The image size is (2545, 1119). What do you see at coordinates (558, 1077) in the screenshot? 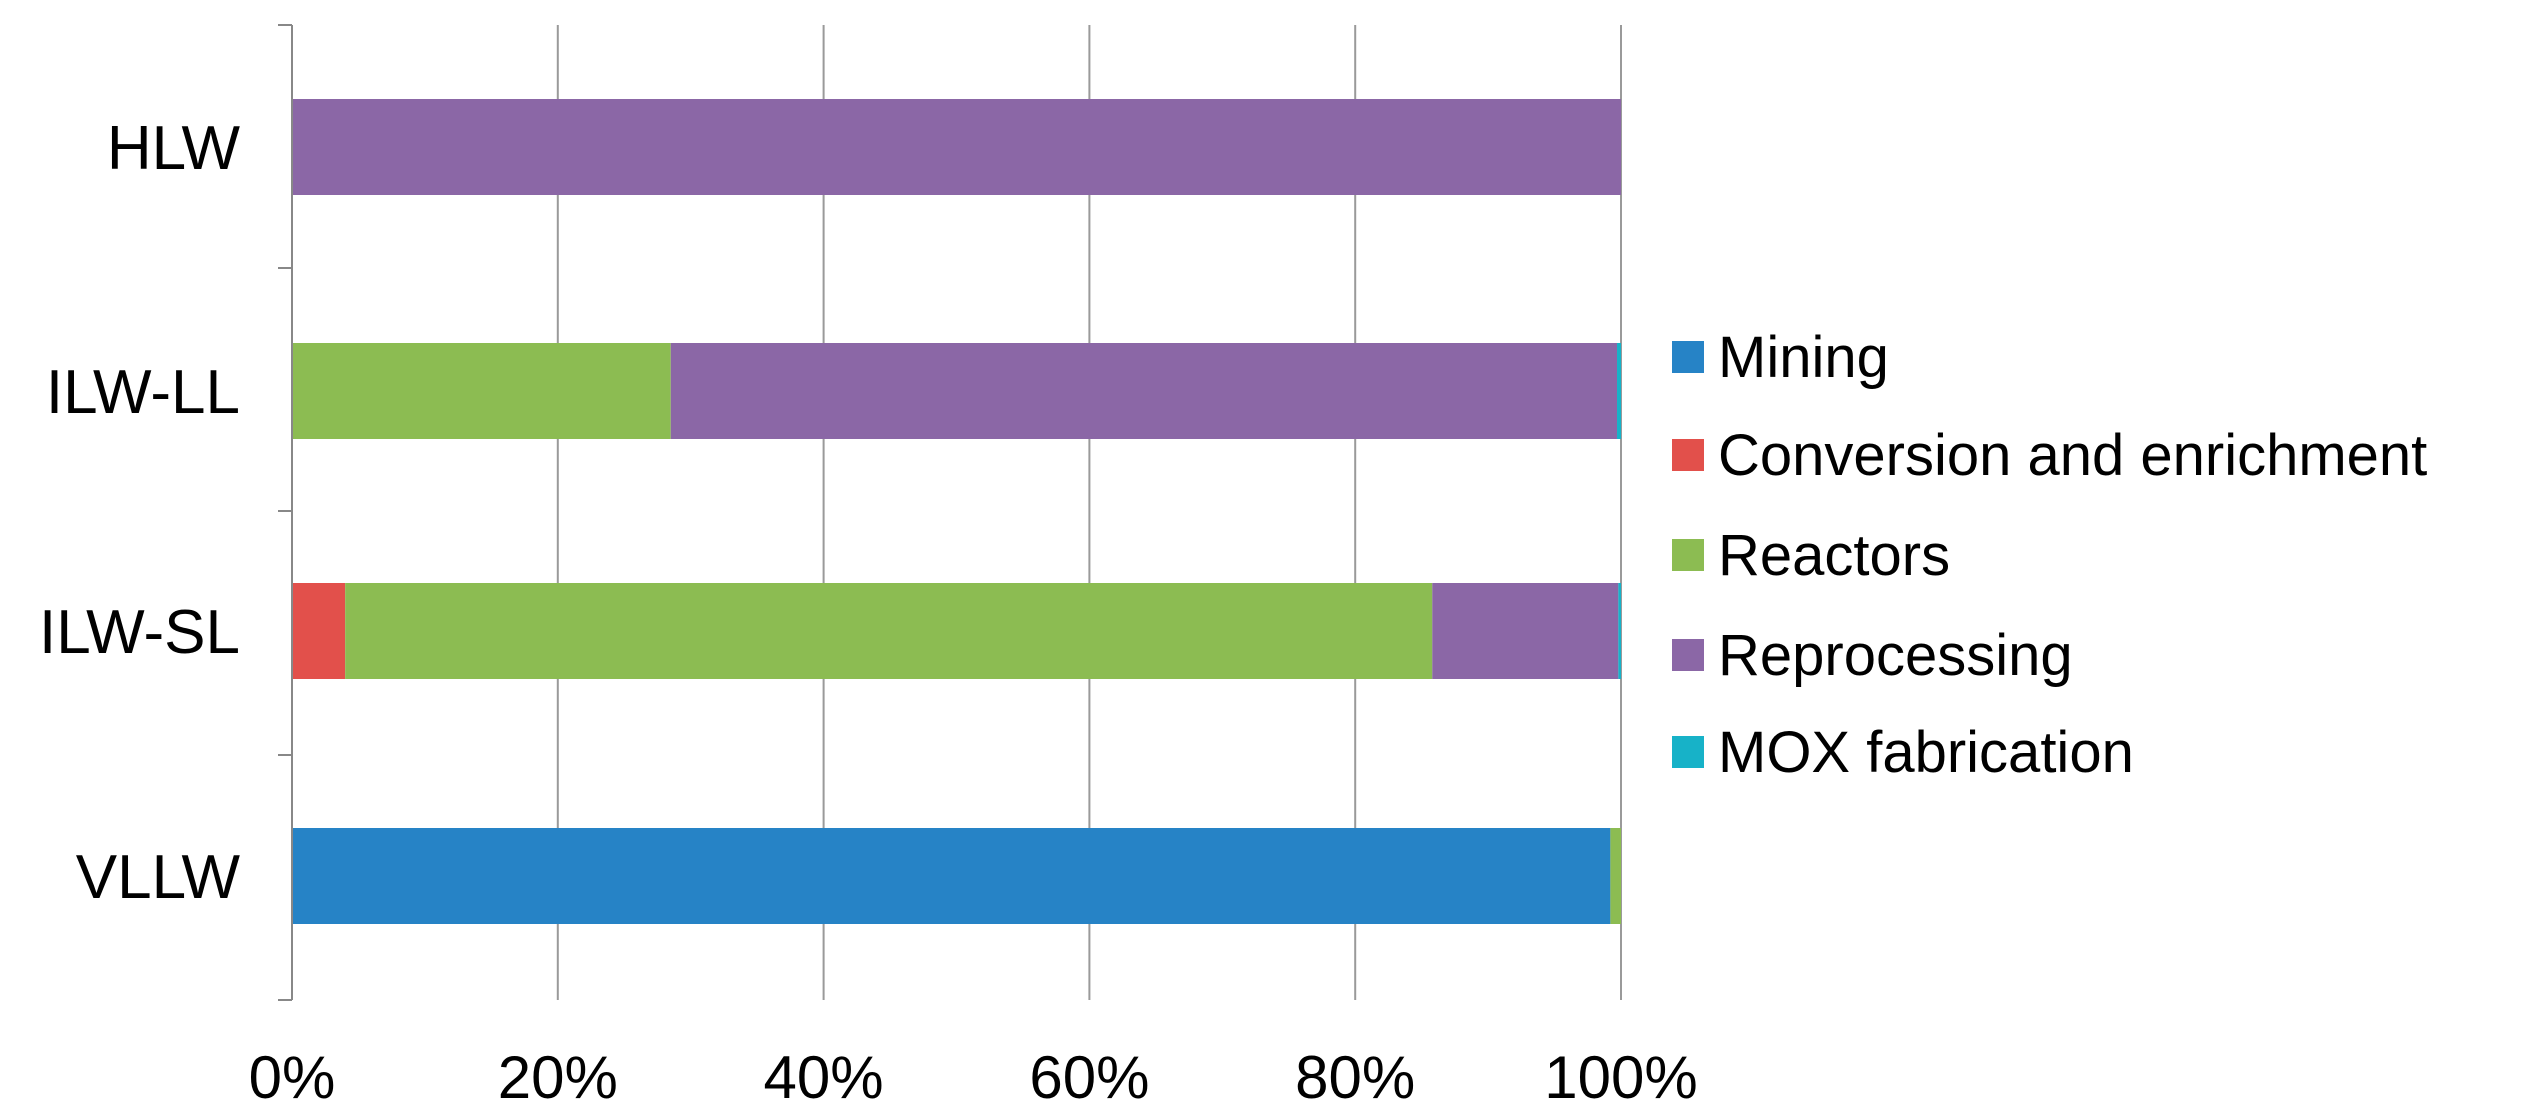
I see `x-tick-label: 20%` at bounding box center [558, 1077].